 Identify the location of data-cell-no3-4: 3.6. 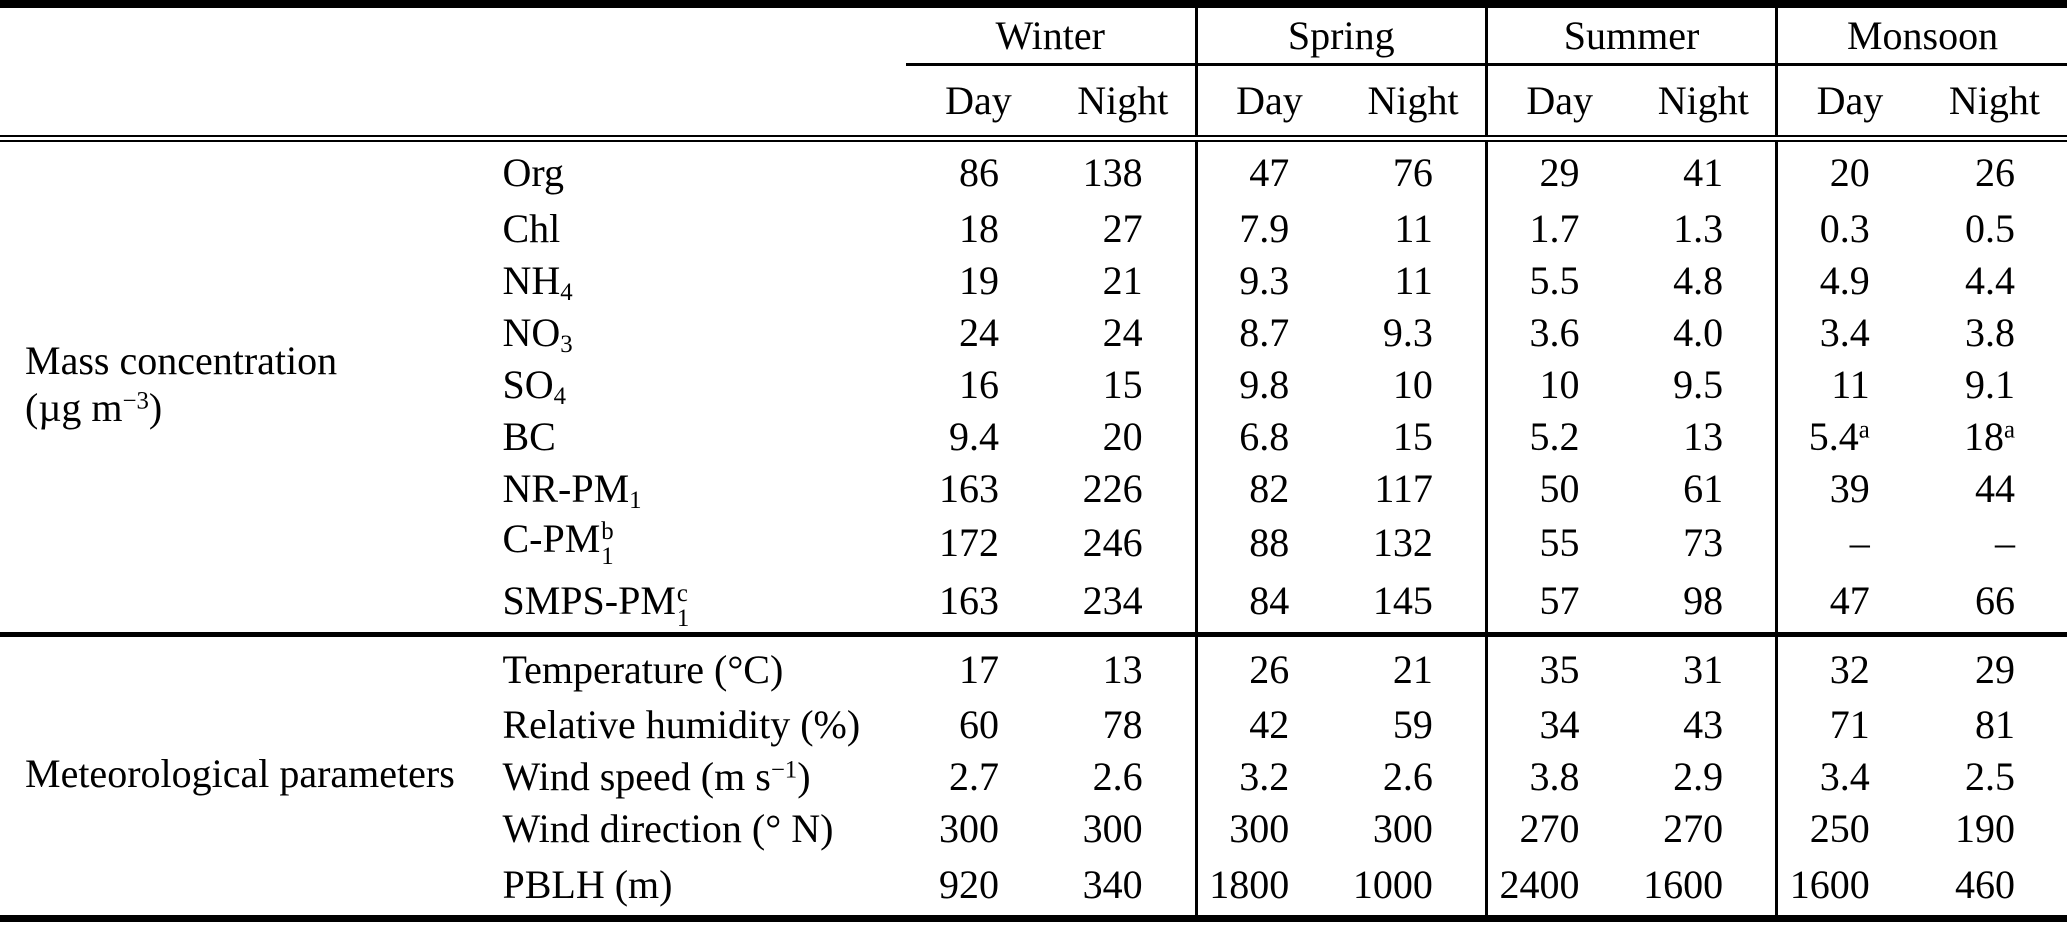
(1558, 332).